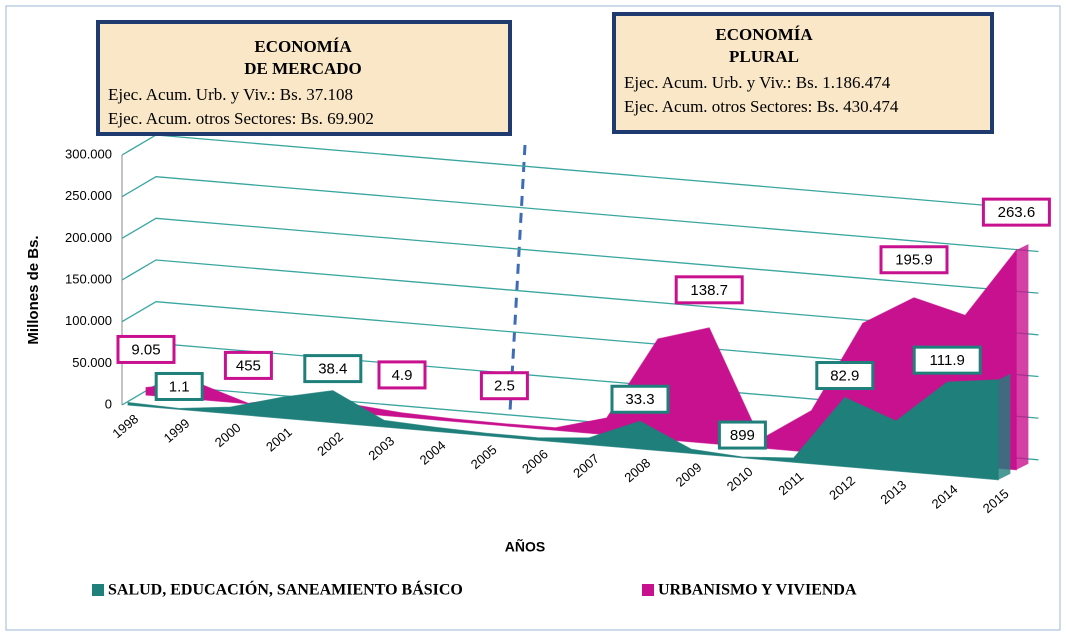  What do you see at coordinates (761, 106) in the screenshot?
I see `info-line: Ejec. Acum. otros Sectores: Bs. 430.474` at bounding box center [761, 106].